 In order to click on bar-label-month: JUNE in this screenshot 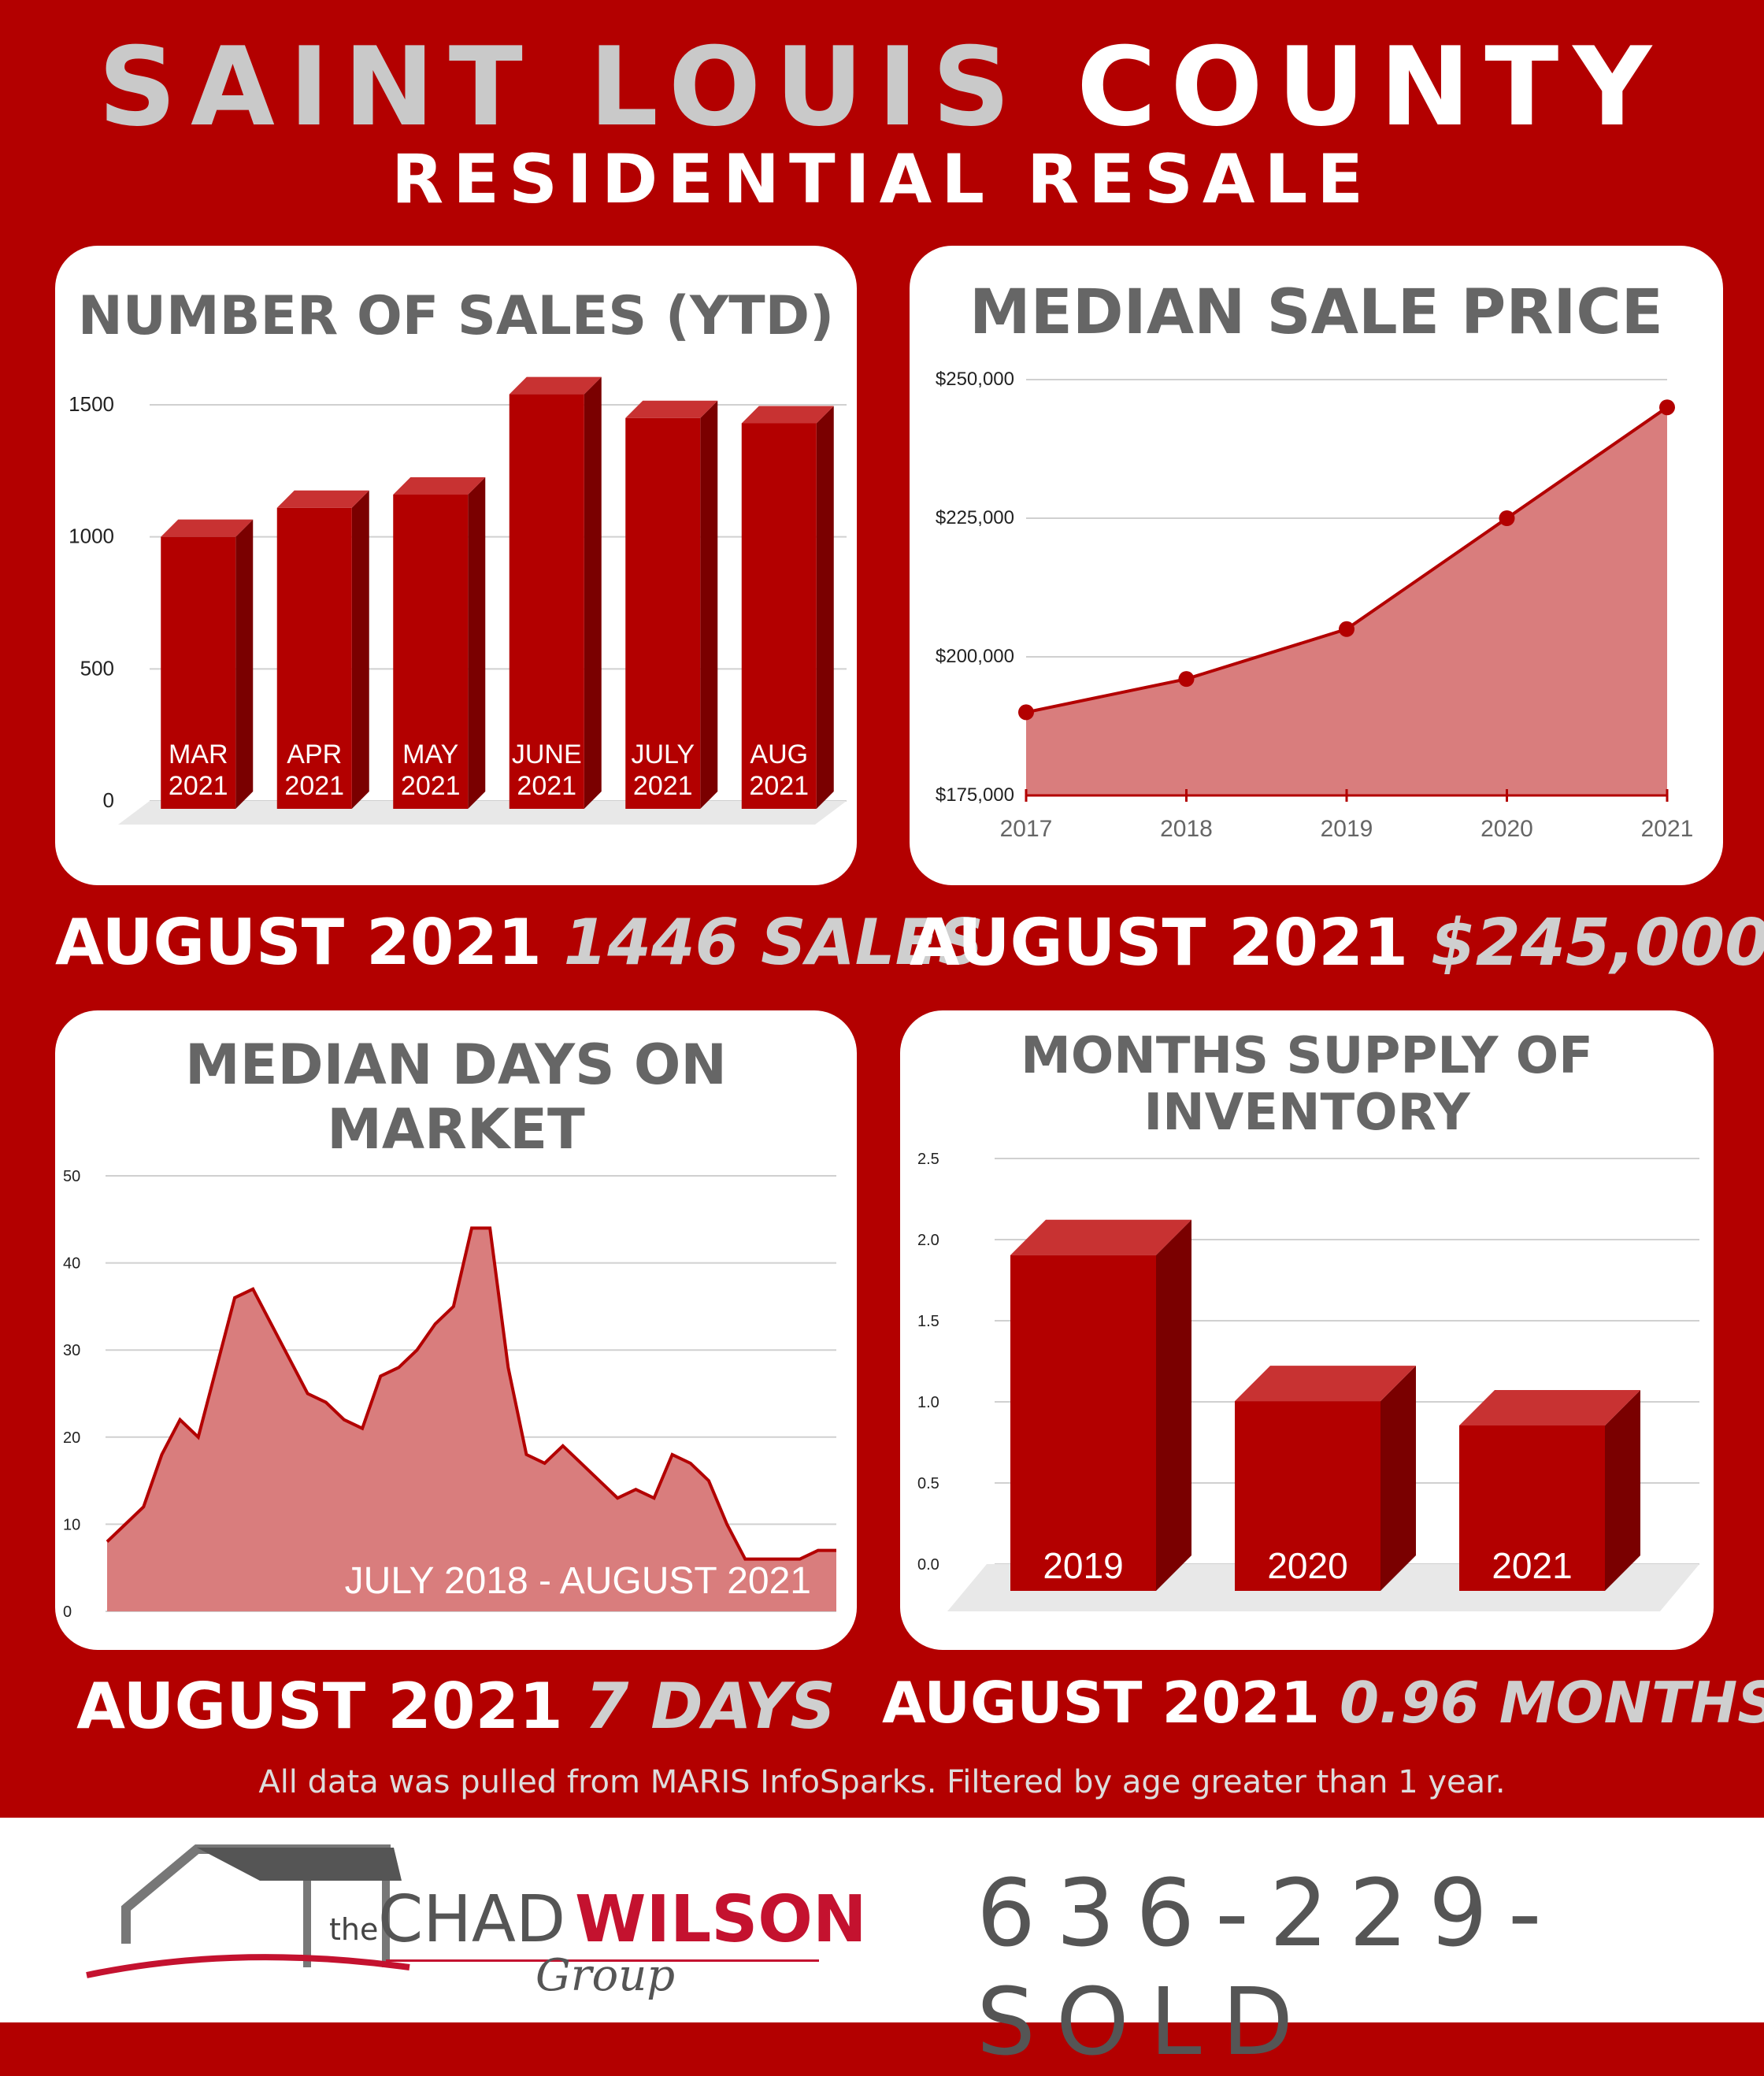, I will do `click(547, 754)`.